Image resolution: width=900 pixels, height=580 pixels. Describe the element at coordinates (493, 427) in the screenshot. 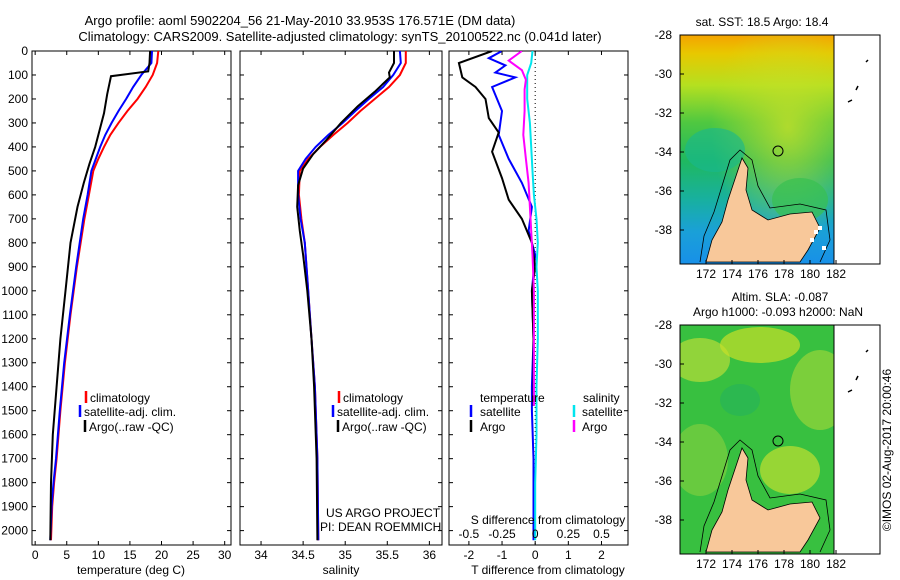

I see `legend-label-t-argo: Argo` at that location.